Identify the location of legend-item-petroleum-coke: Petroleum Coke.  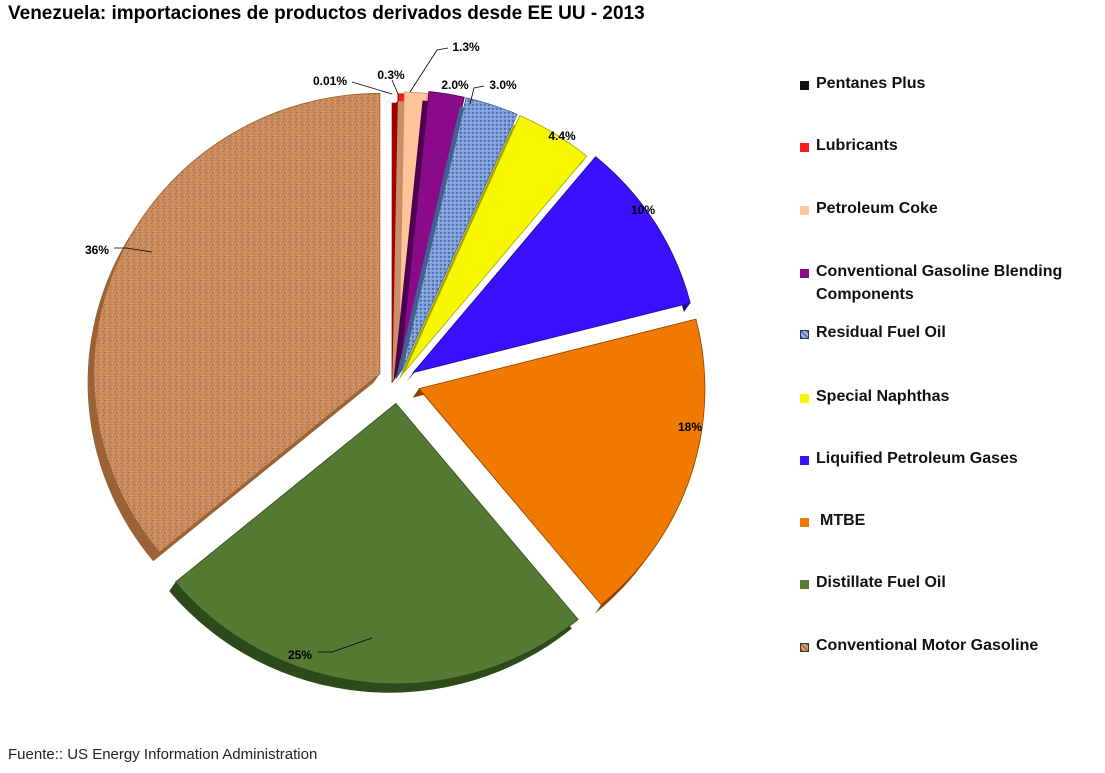
(869, 210).